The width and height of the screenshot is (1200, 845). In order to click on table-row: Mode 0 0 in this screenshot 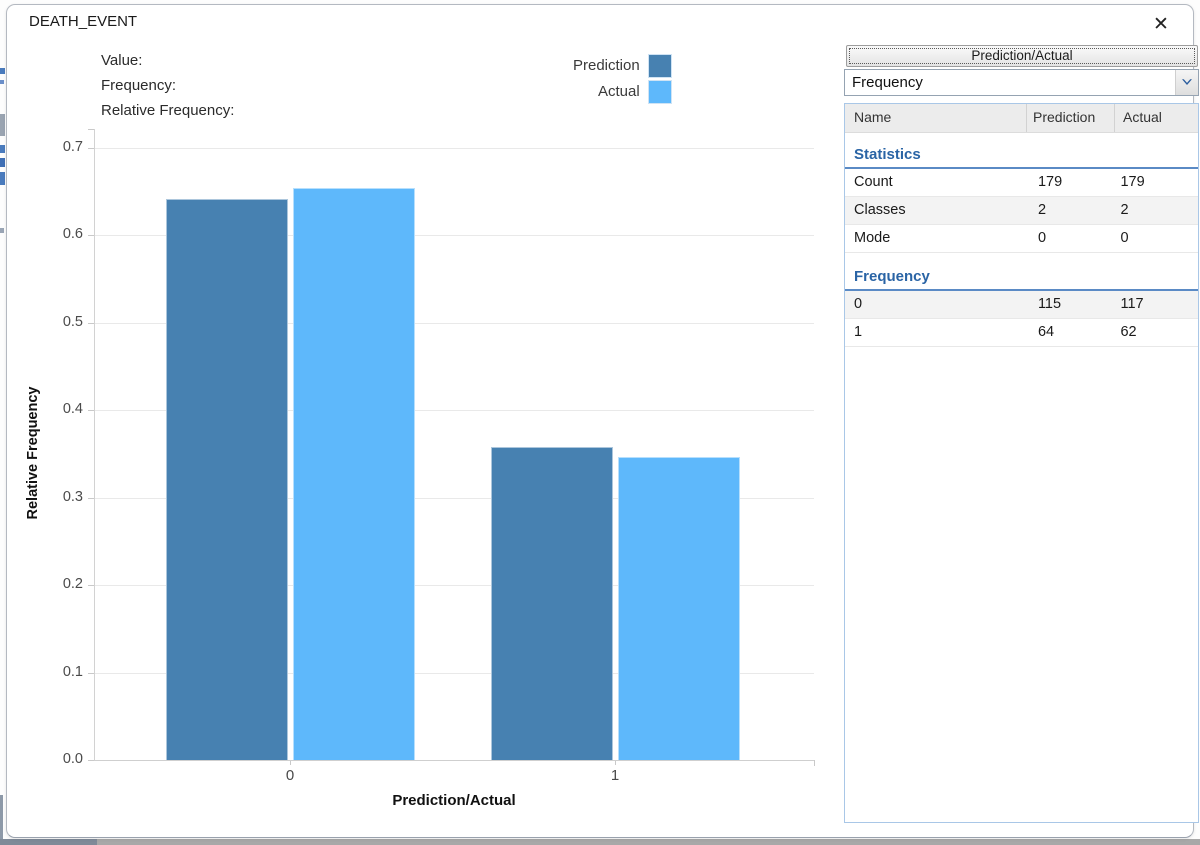, I will do `click(1021, 239)`.